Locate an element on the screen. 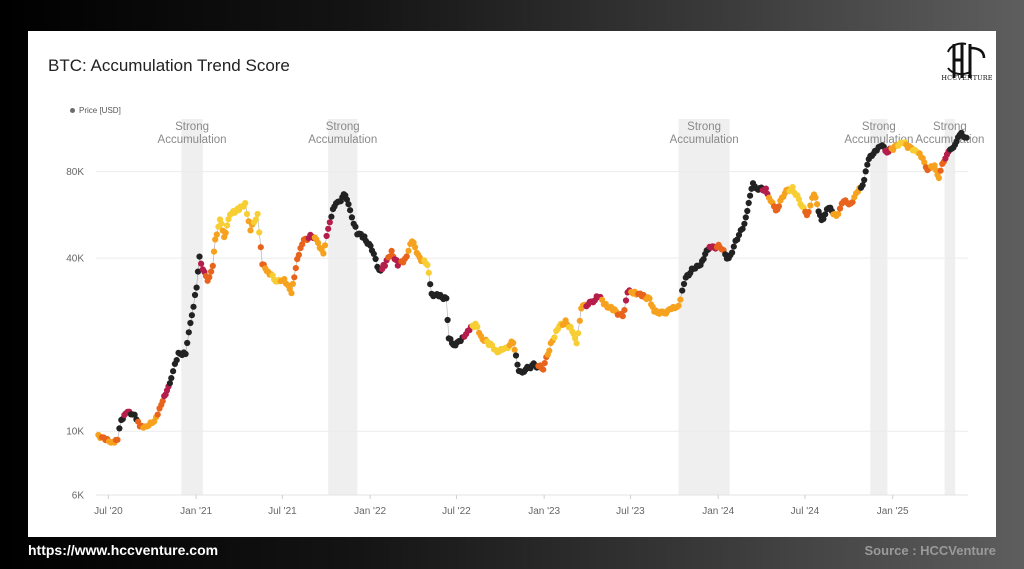 This screenshot has width=1024, height=569. footer-source: Source : HCCVenture is located at coordinates (930, 550).